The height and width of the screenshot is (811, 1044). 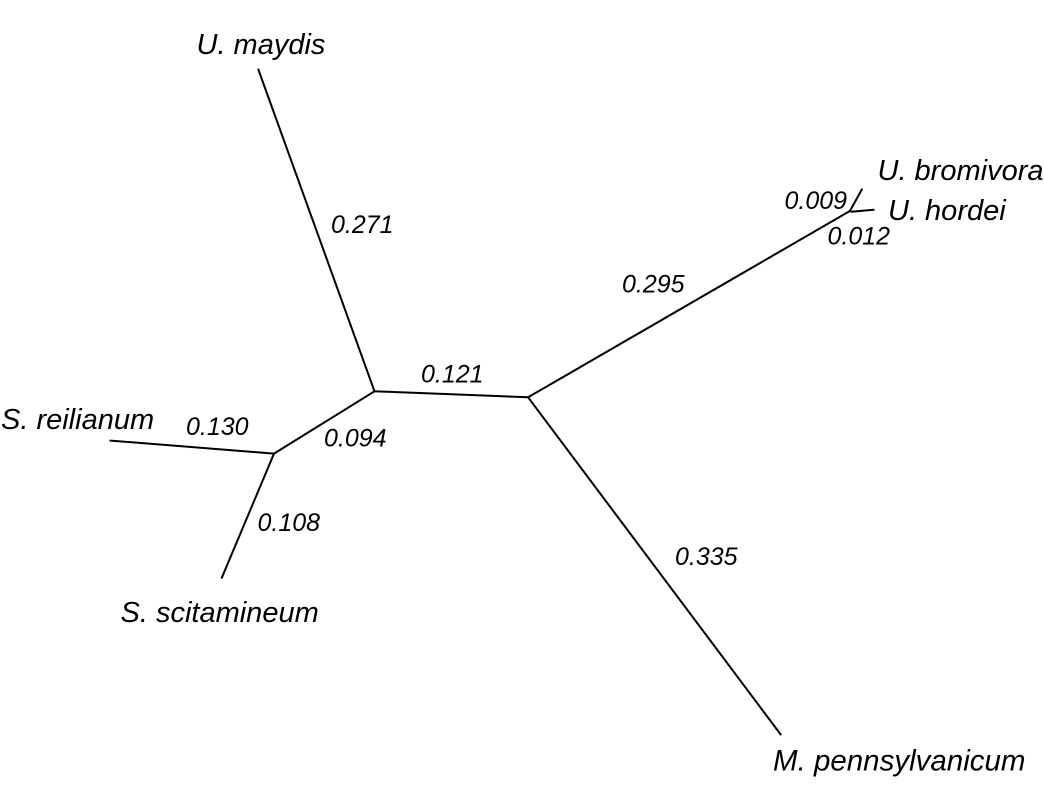 I want to click on svg-text: 0.121, so click(x=452, y=375).